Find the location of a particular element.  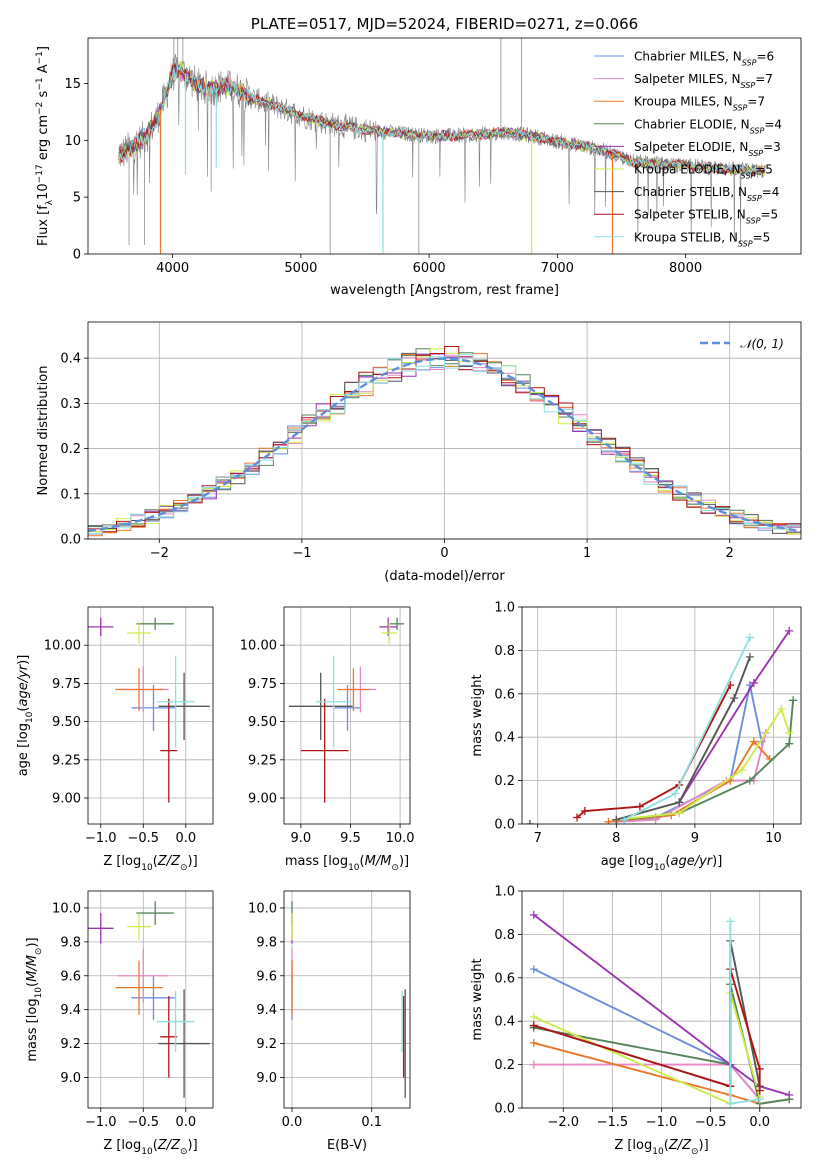

x-tick-label: 9 is located at coordinates (695, 838).